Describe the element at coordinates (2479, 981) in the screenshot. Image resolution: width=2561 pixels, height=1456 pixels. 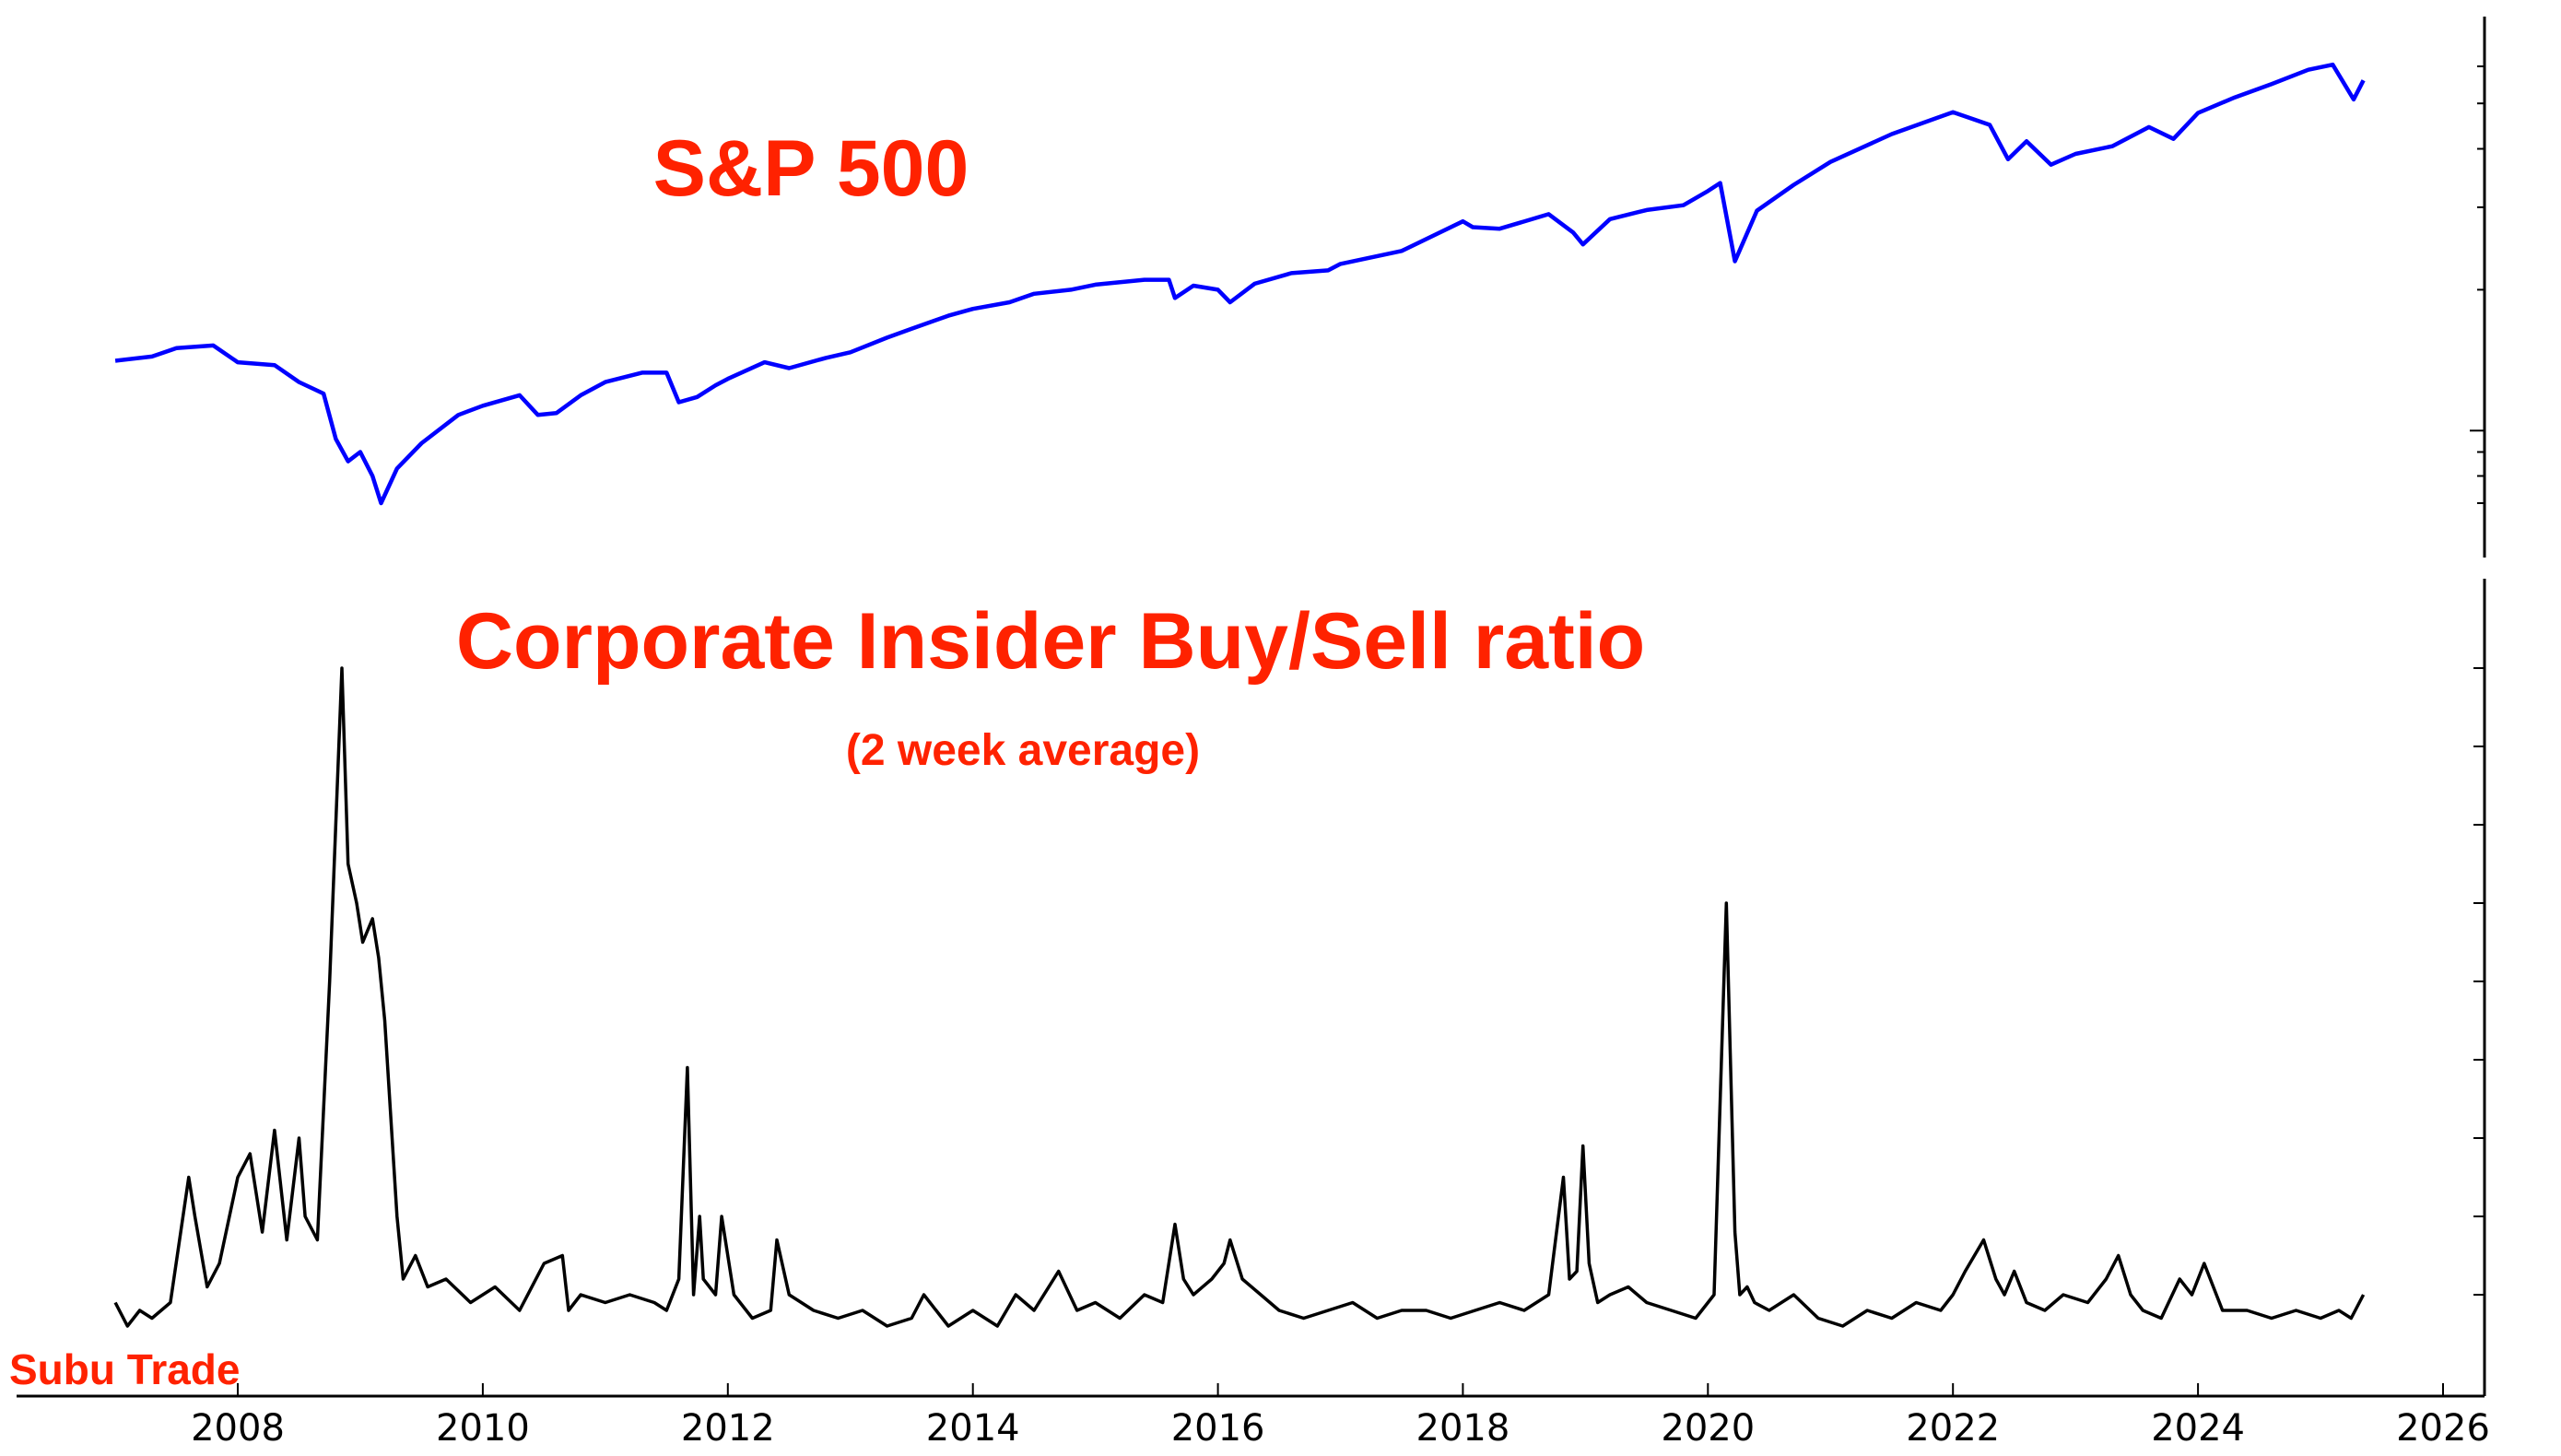
I see `insider-y-ticks` at that location.